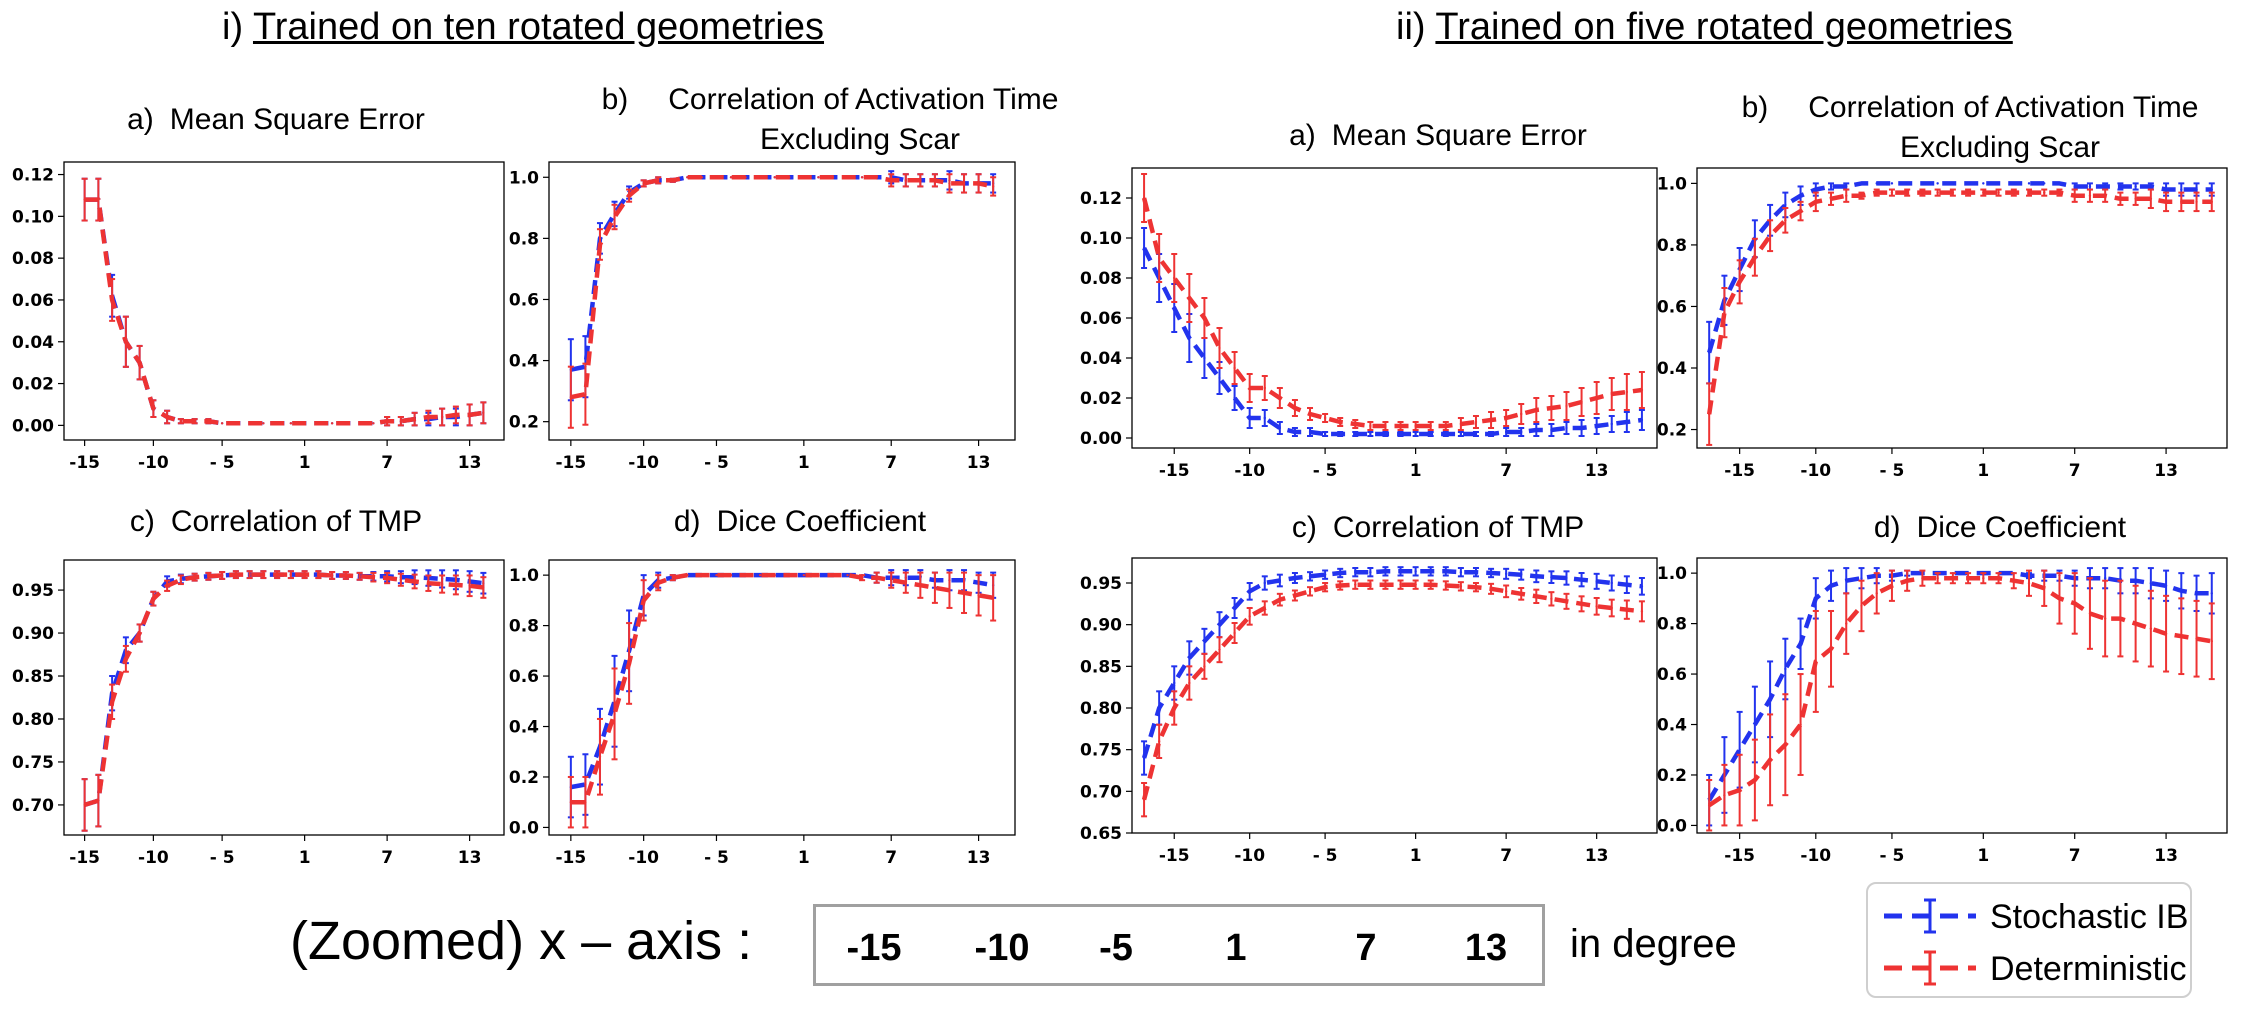  I want to click on panel-title-i-c: c) Correlation of TMP, so click(276, 522).